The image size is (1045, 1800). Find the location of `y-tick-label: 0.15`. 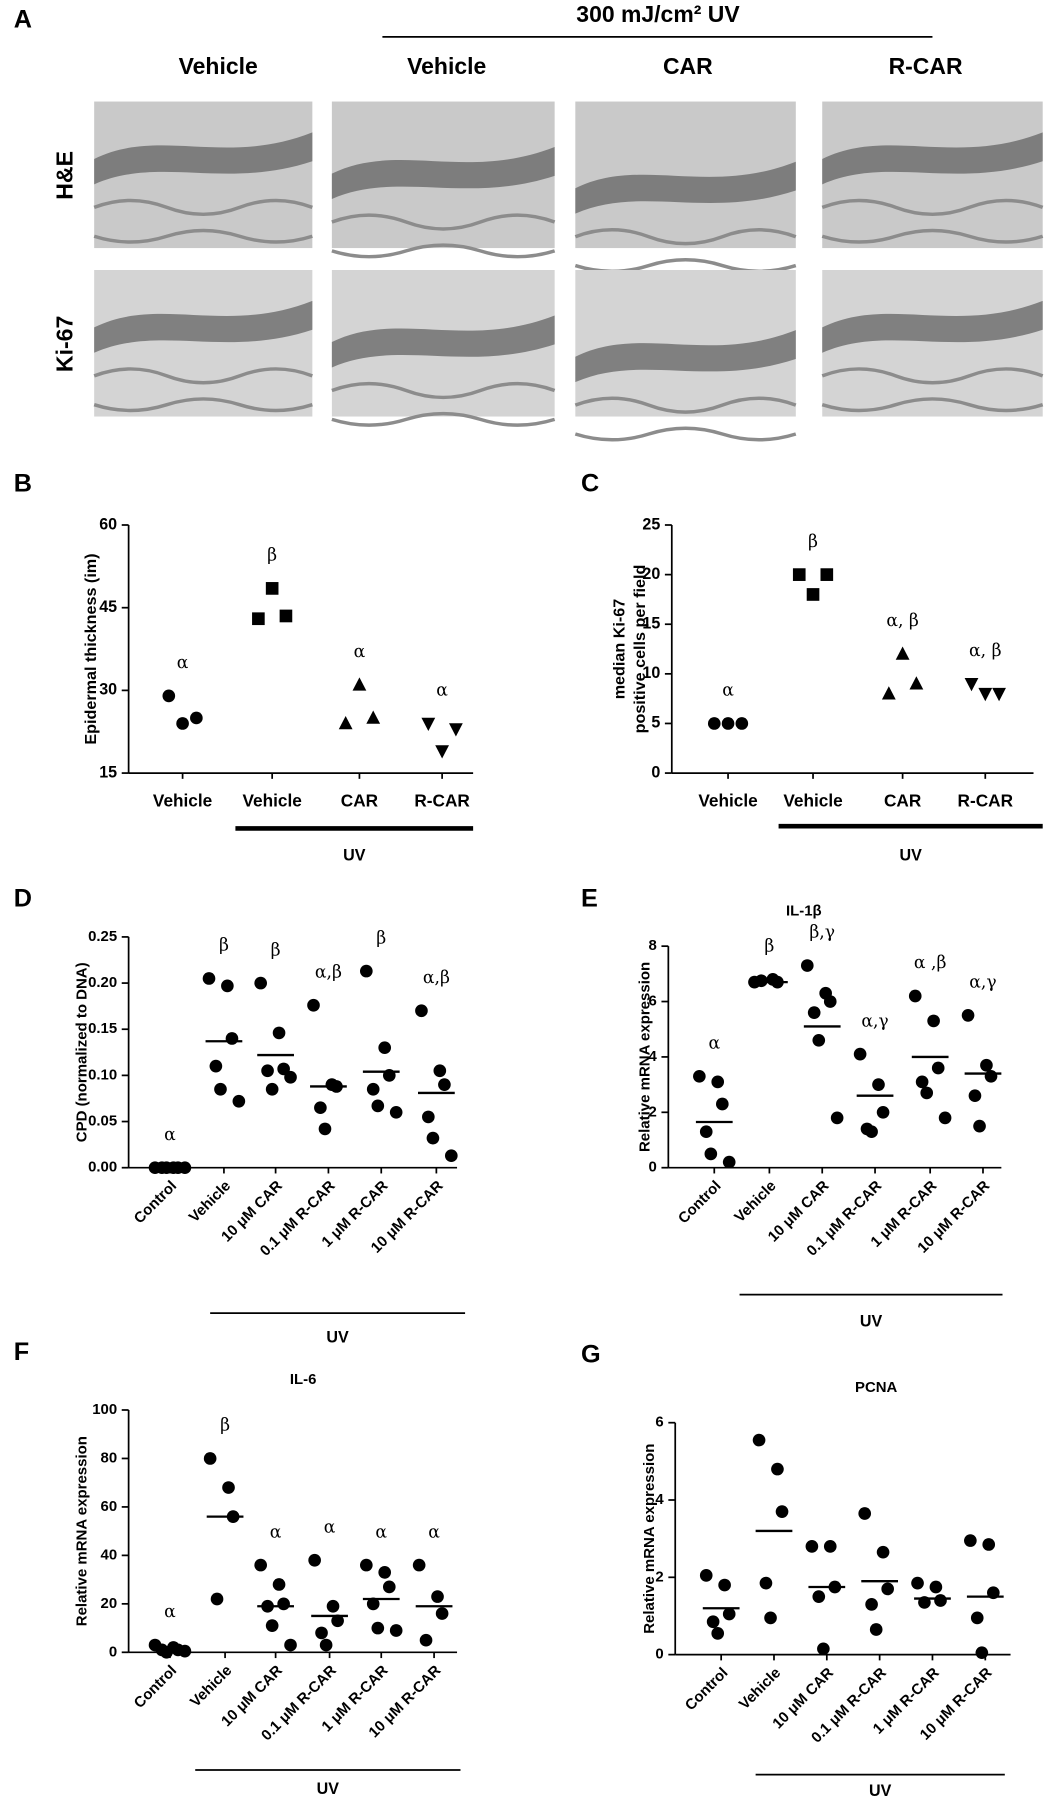

y-tick-label: 0.15 is located at coordinates (102, 1028).